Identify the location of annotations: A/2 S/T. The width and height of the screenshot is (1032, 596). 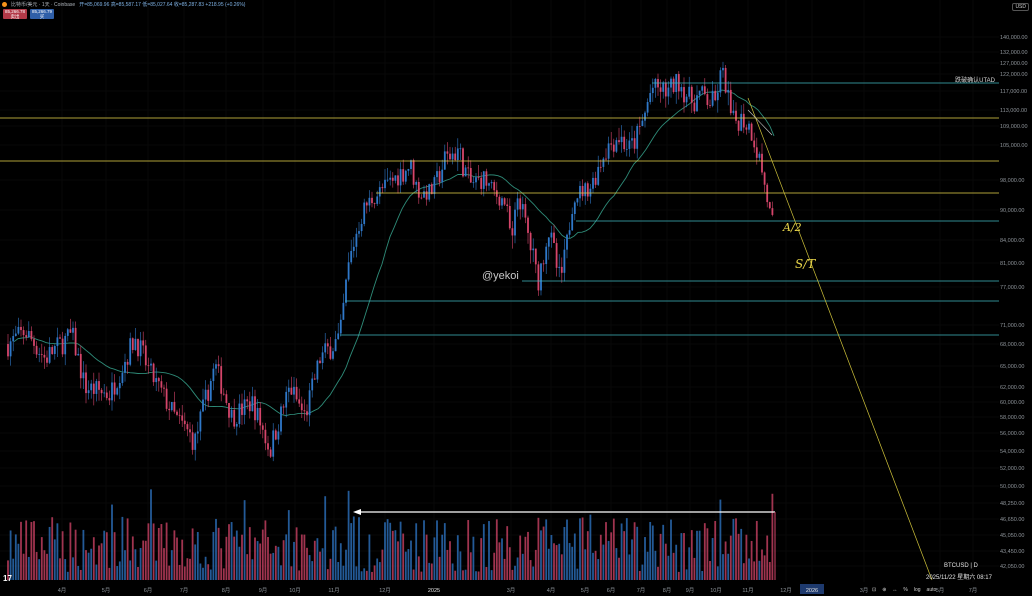
(799, 246).